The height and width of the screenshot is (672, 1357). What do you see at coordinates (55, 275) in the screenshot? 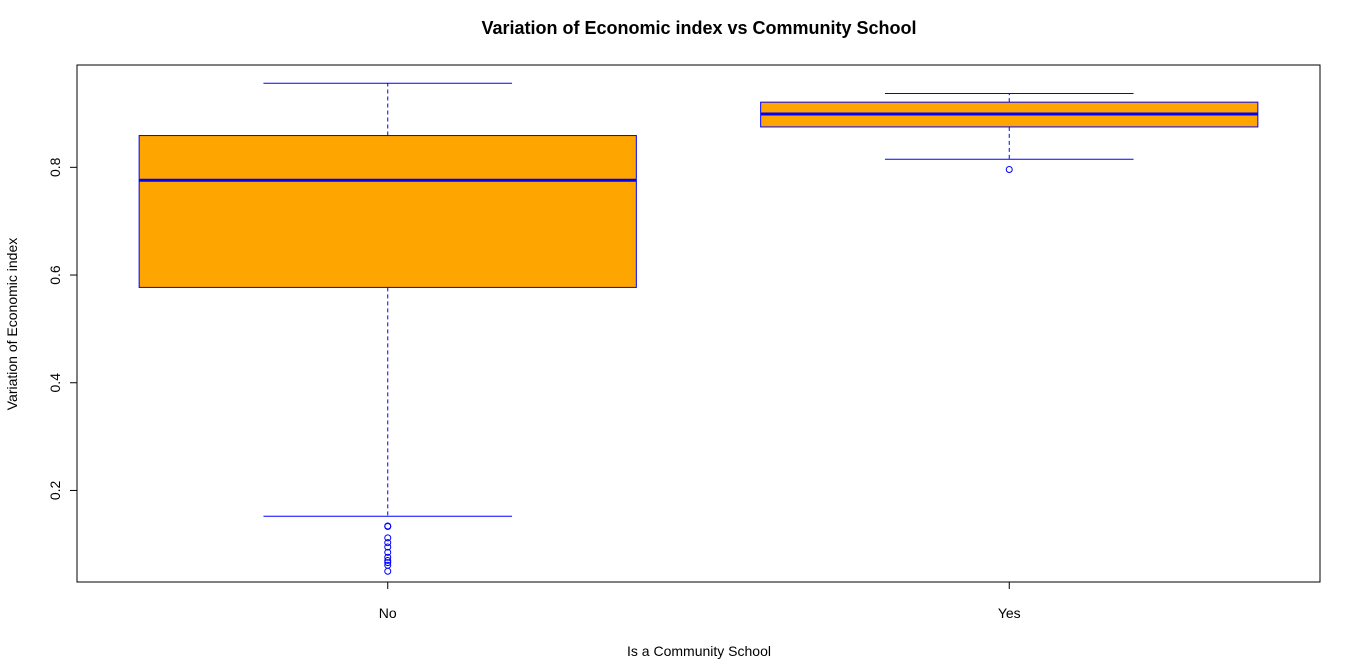
I see `y-tick-label: 0.6` at bounding box center [55, 275].